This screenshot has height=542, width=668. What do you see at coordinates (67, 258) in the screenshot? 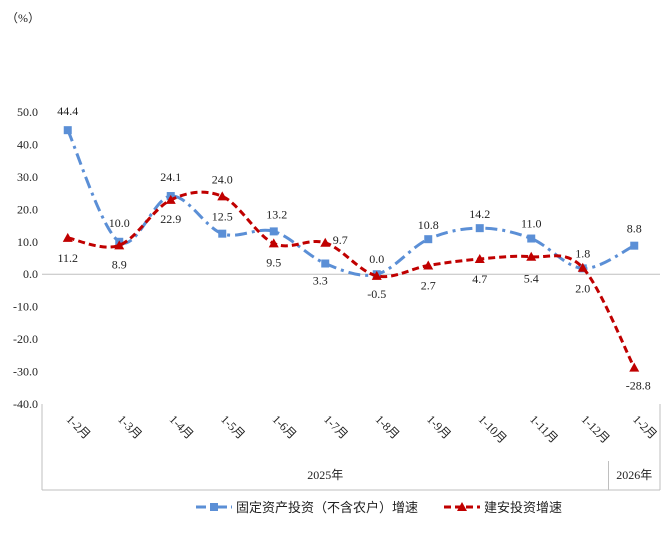
I see `series-2-data-label: 11.2` at bounding box center [67, 258].